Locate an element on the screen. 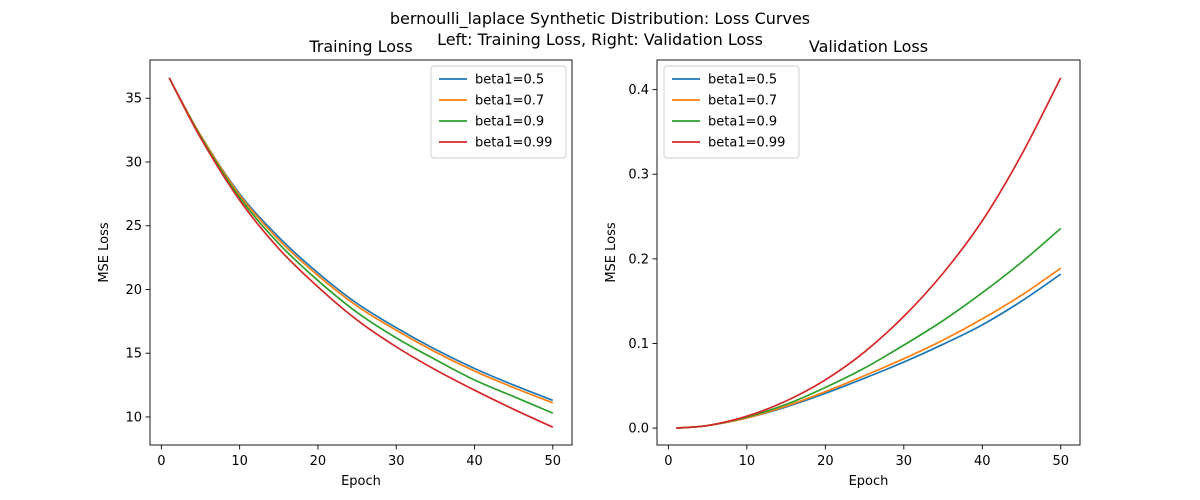  y-axis-label-panel-0: MSE Loss is located at coordinates (104, 252).